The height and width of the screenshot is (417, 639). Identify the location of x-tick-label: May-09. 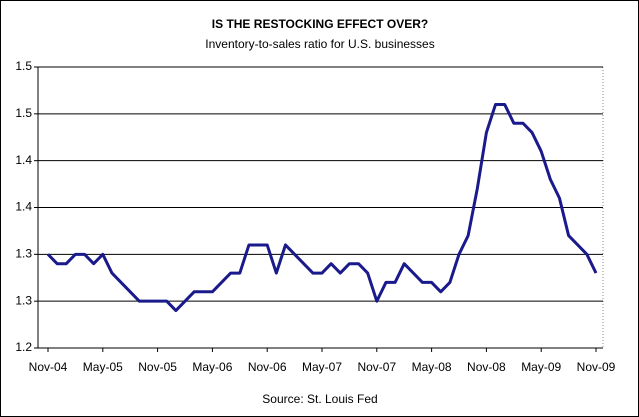
(541, 367).